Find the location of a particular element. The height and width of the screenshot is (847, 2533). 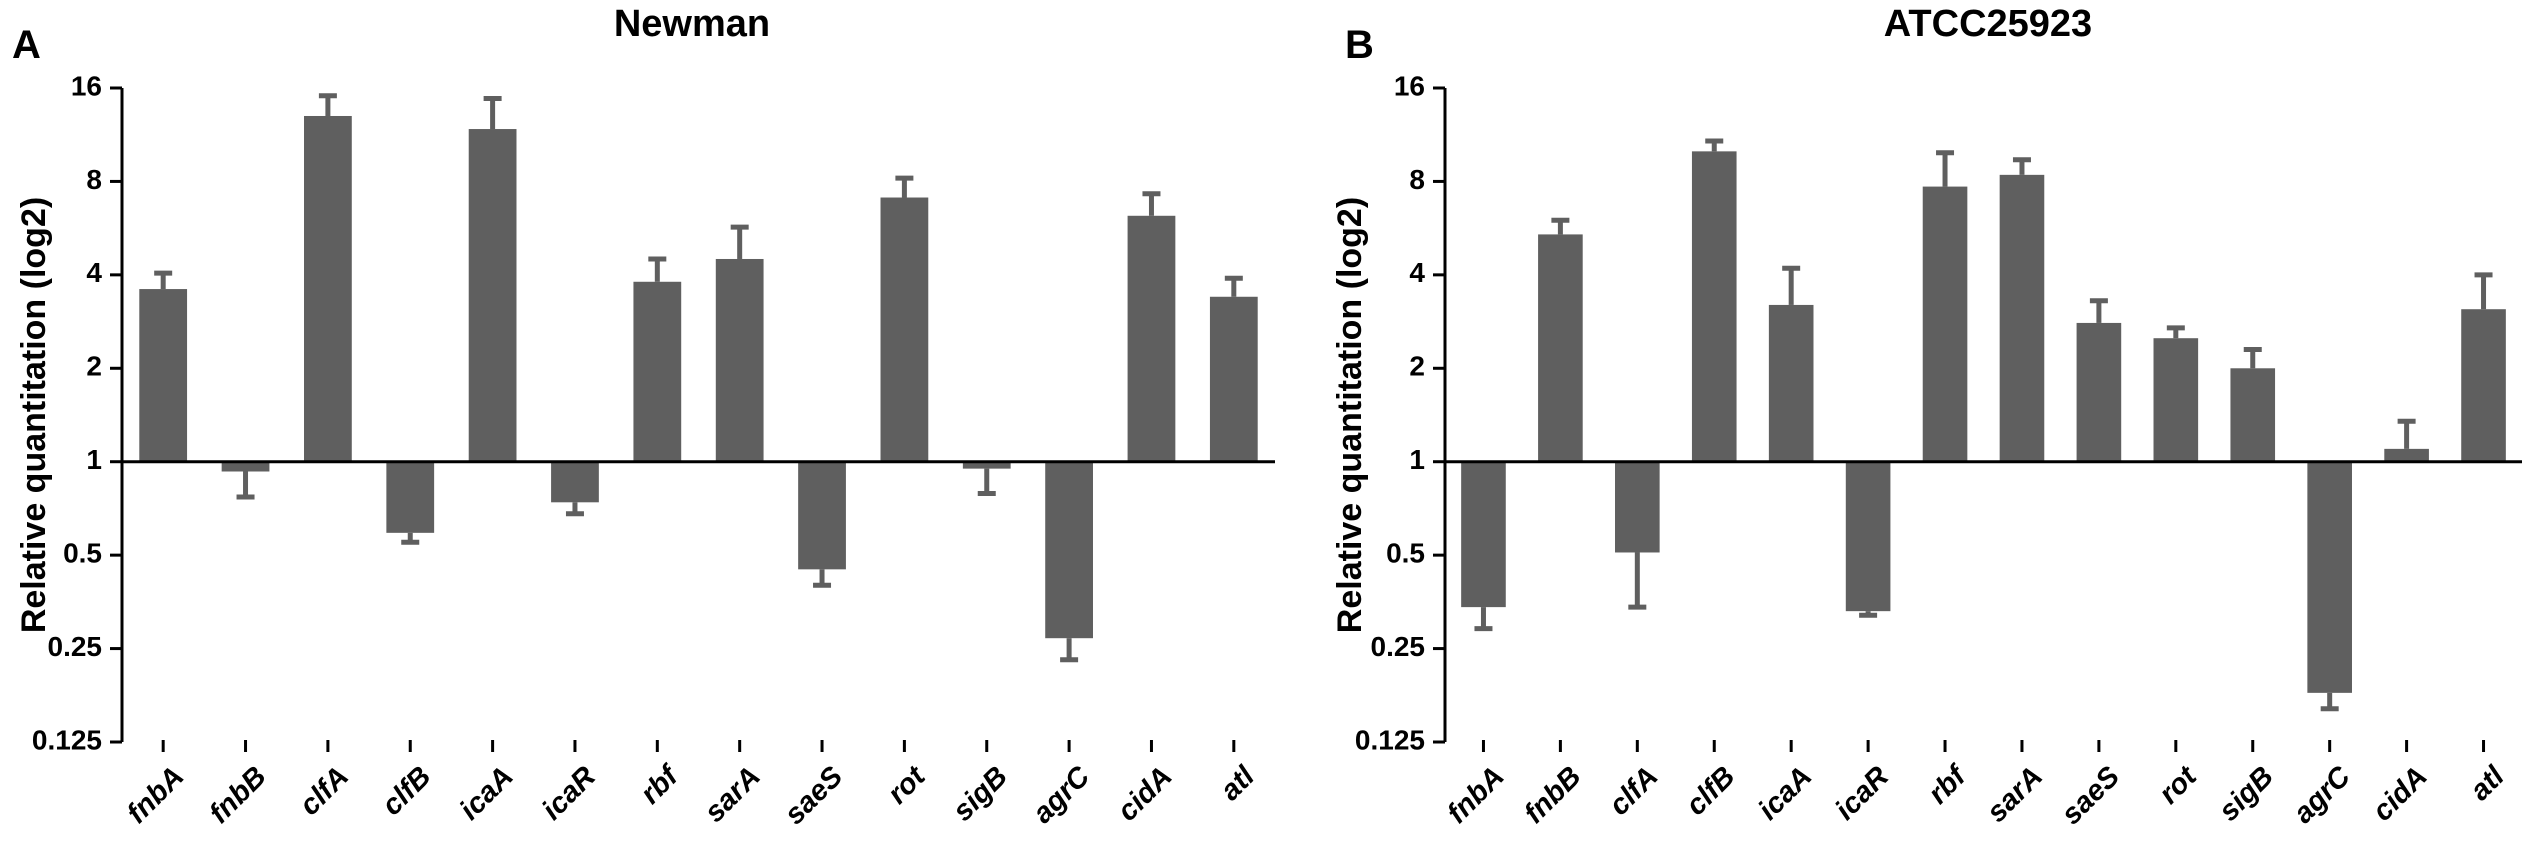

chart-title: ATCC25923 is located at coordinates (1988, 24).